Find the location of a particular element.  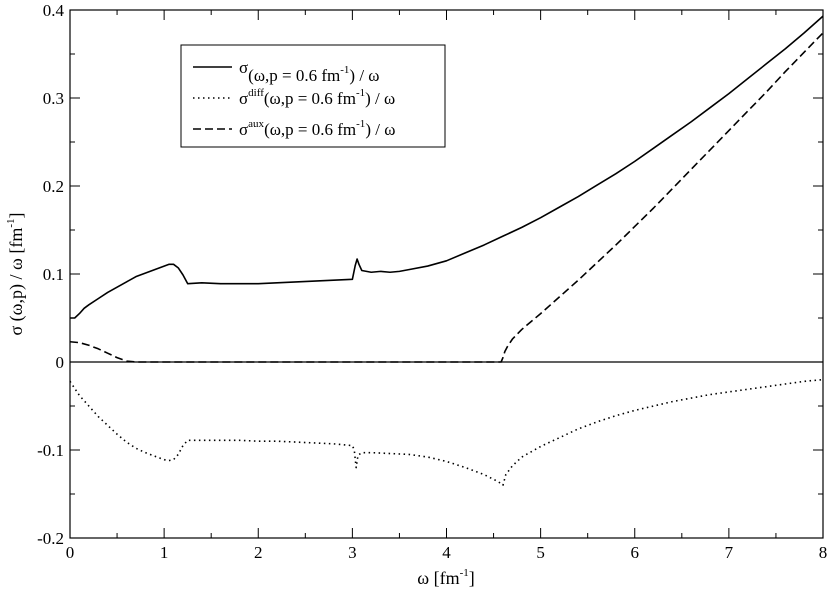

x-tick-label: 4 is located at coordinates (446, 552).